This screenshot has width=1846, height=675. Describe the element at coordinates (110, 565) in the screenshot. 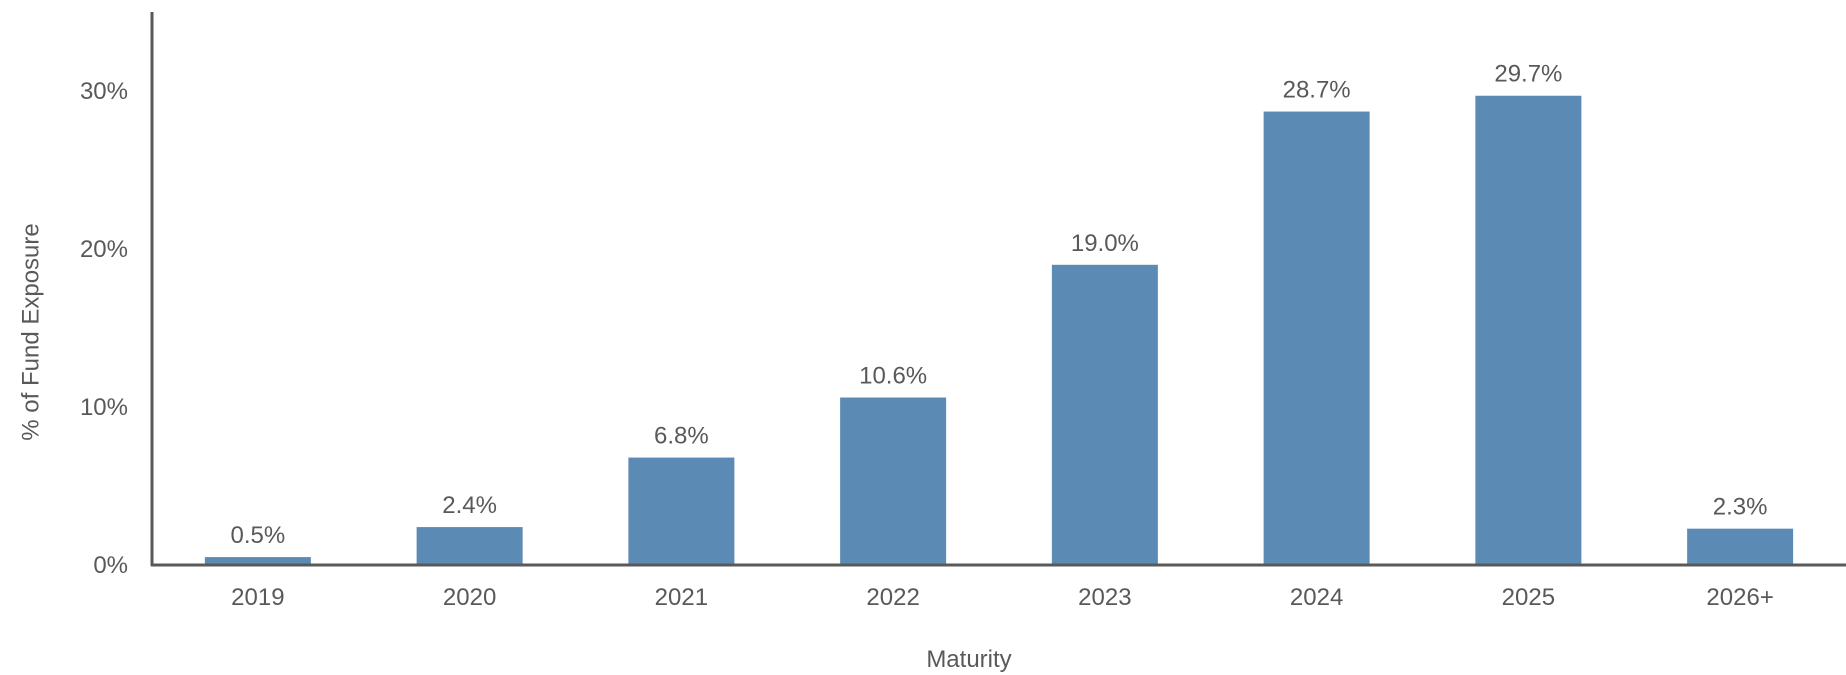

I see `y-tick-label: 0%` at that location.